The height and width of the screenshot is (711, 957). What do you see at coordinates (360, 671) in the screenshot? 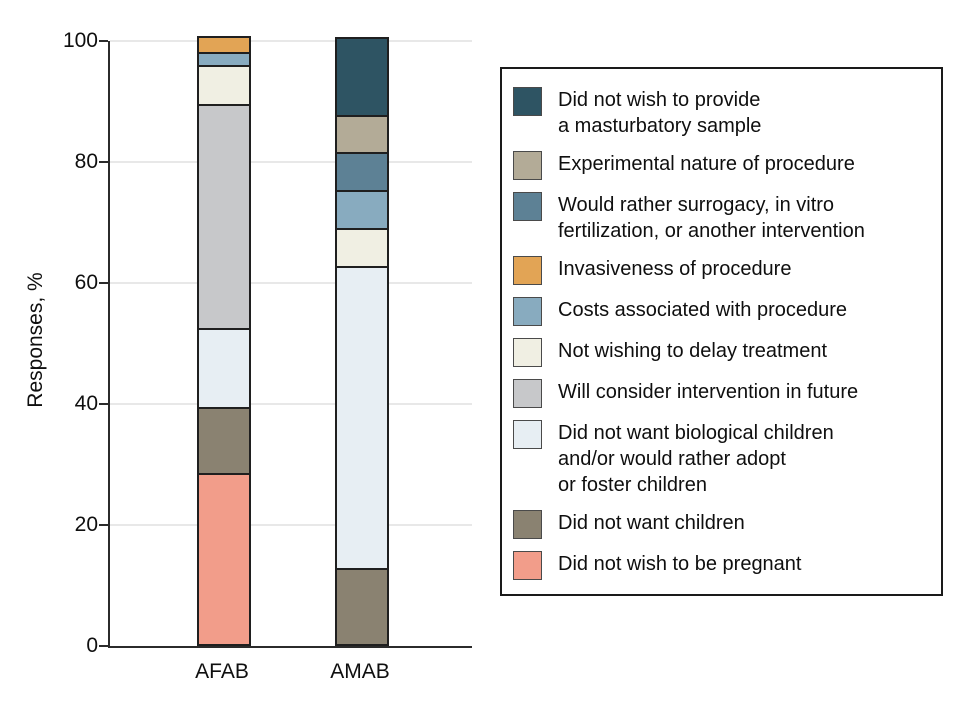
I see `x-category-label-amab: AMAB` at bounding box center [360, 671].